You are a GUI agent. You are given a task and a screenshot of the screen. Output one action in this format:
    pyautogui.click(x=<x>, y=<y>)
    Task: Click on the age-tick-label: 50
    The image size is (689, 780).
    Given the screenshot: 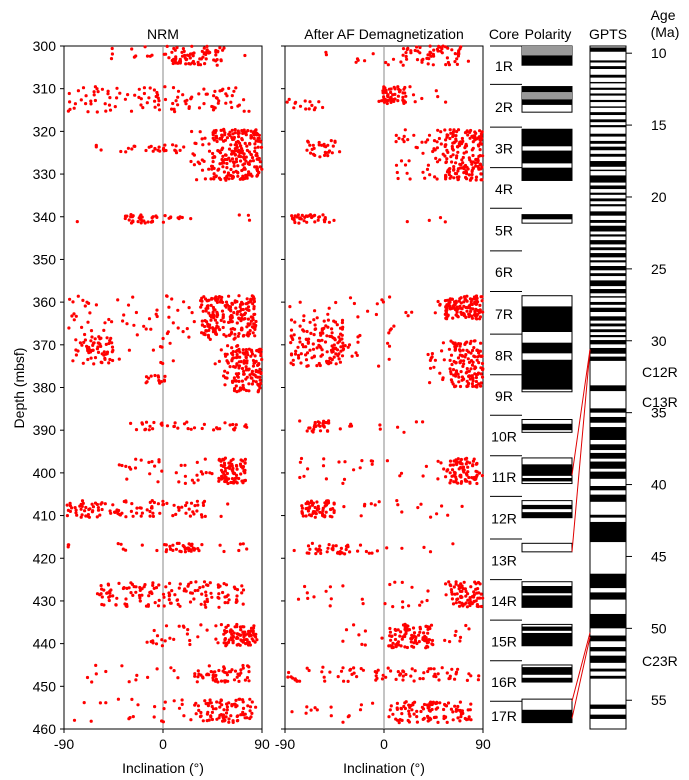 What is the action you would take?
    pyautogui.click(x=659, y=628)
    